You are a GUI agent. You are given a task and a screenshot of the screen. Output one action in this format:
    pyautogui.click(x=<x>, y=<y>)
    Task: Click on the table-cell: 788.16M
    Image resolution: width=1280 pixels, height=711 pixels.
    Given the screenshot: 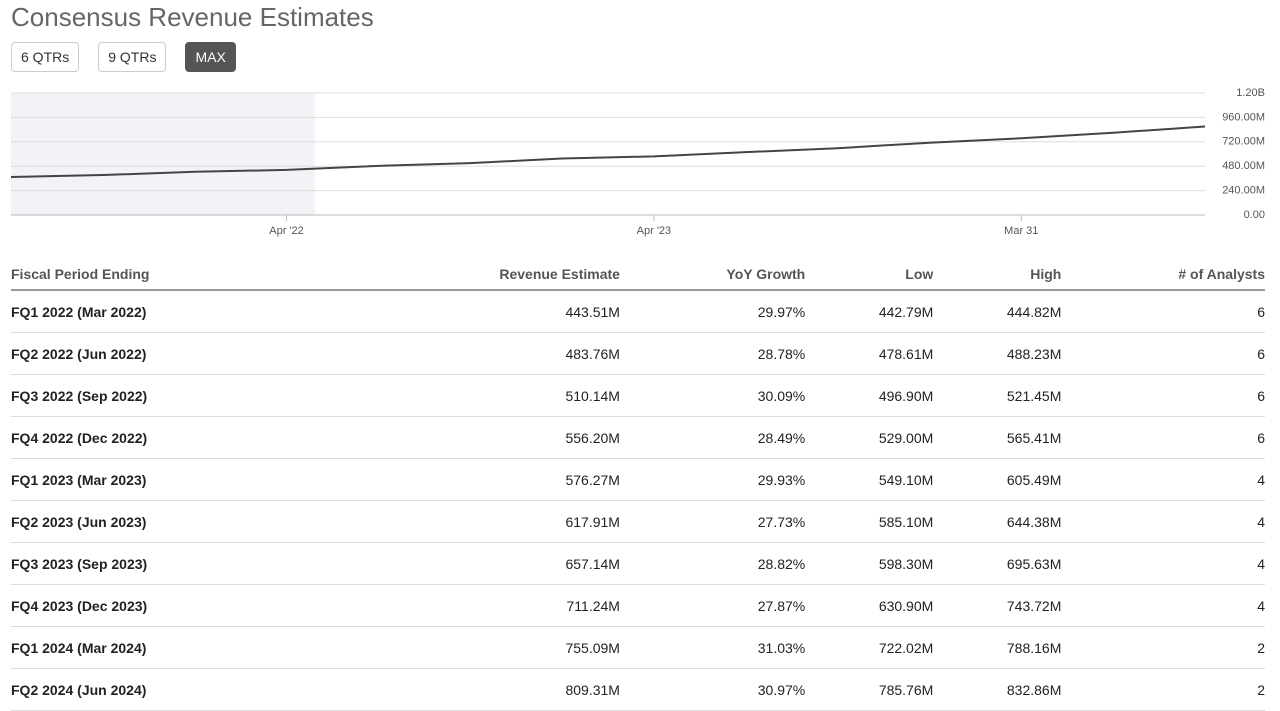 What is the action you would take?
    pyautogui.click(x=997, y=647)
    